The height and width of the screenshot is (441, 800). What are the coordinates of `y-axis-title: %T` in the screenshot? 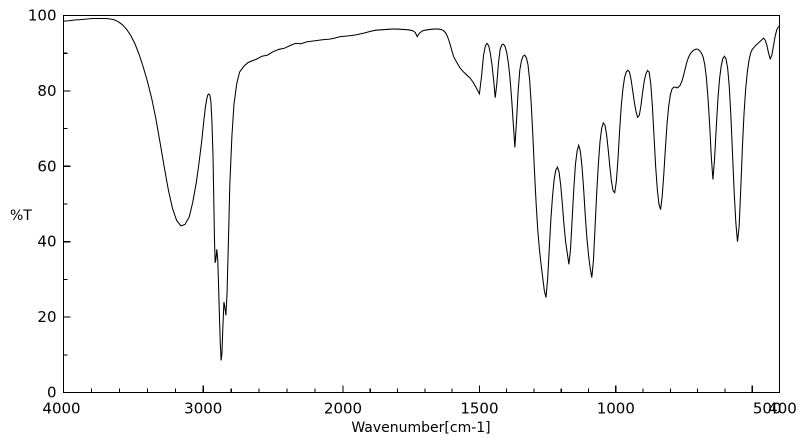 It's located at (21, 216).